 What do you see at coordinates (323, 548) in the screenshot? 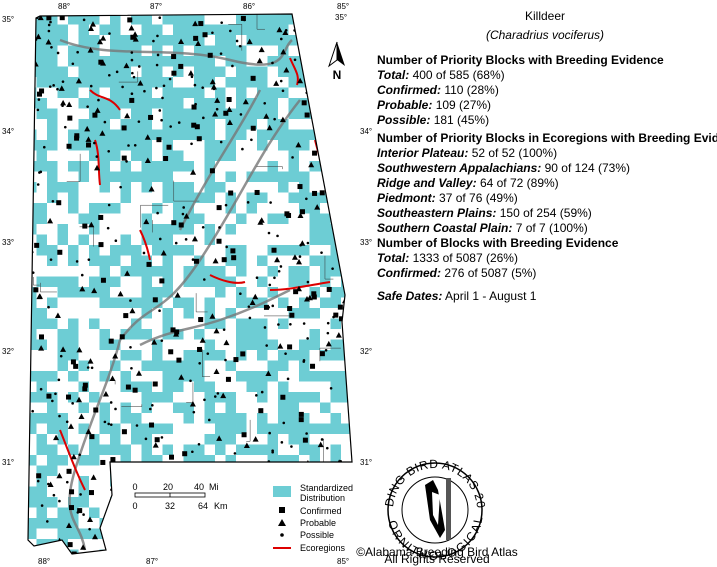
I see `legend-label: Ecoregions` at bounding box center [323, 548].